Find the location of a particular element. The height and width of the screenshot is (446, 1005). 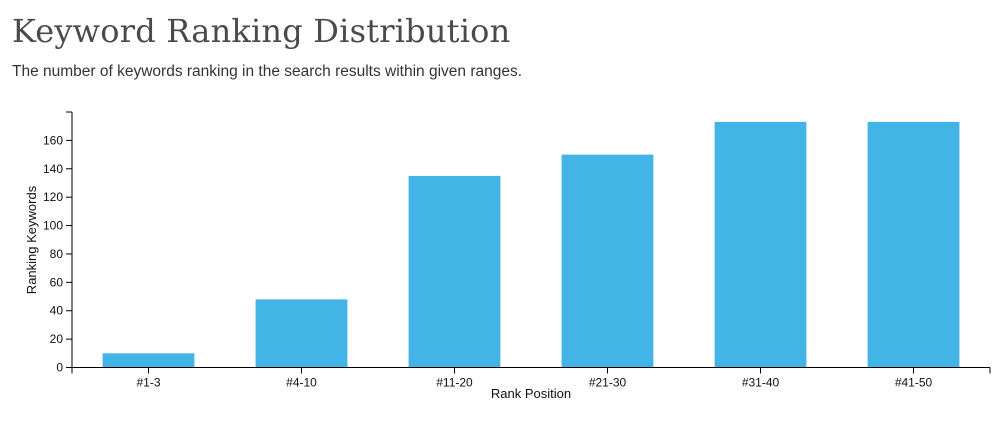

x-tick-label: #21-30 is located at coordinates (608, 383).